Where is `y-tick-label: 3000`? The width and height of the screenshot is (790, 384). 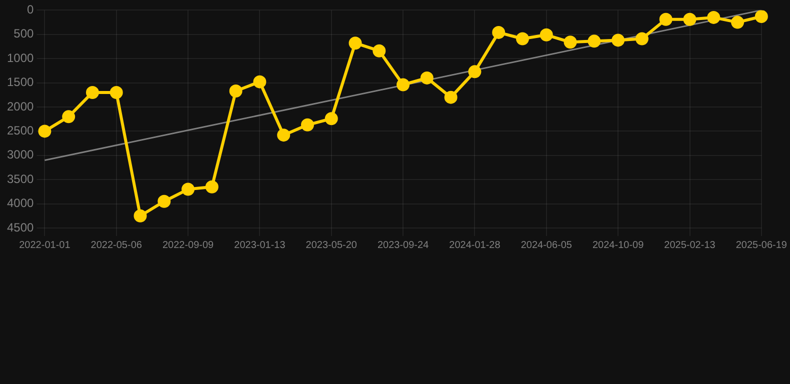
y-tick-label: 3000 is located at coordinates (20, 155).